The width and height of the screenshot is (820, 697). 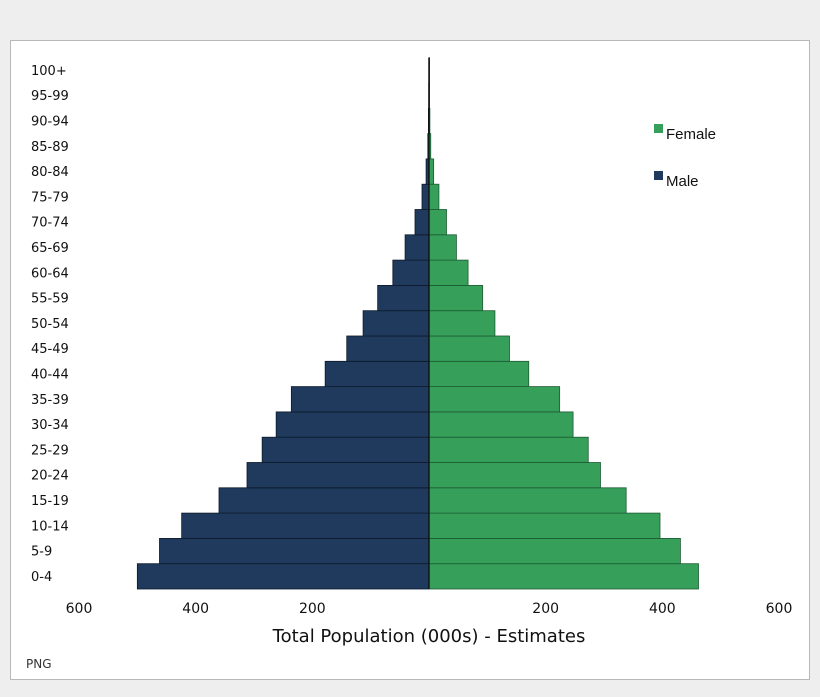 I want to click on age-label-5-9: 5-9, so click(x=41, y=552).